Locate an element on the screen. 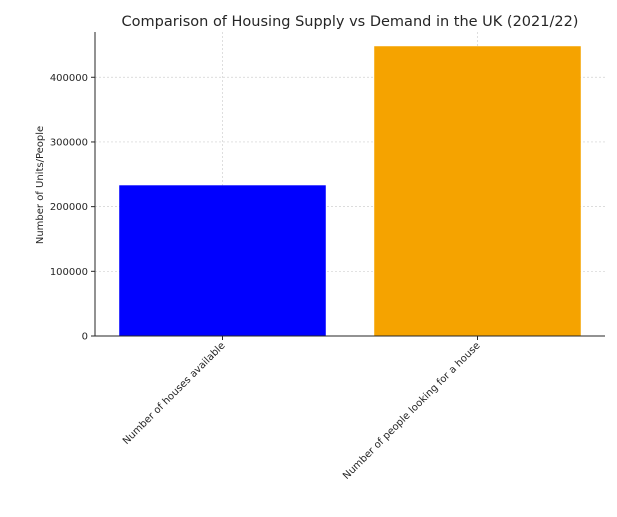 Image resolution: width=617 pixels, height=517 pixels. y-tick-label: 400000 is located at coordinates (69, 78).